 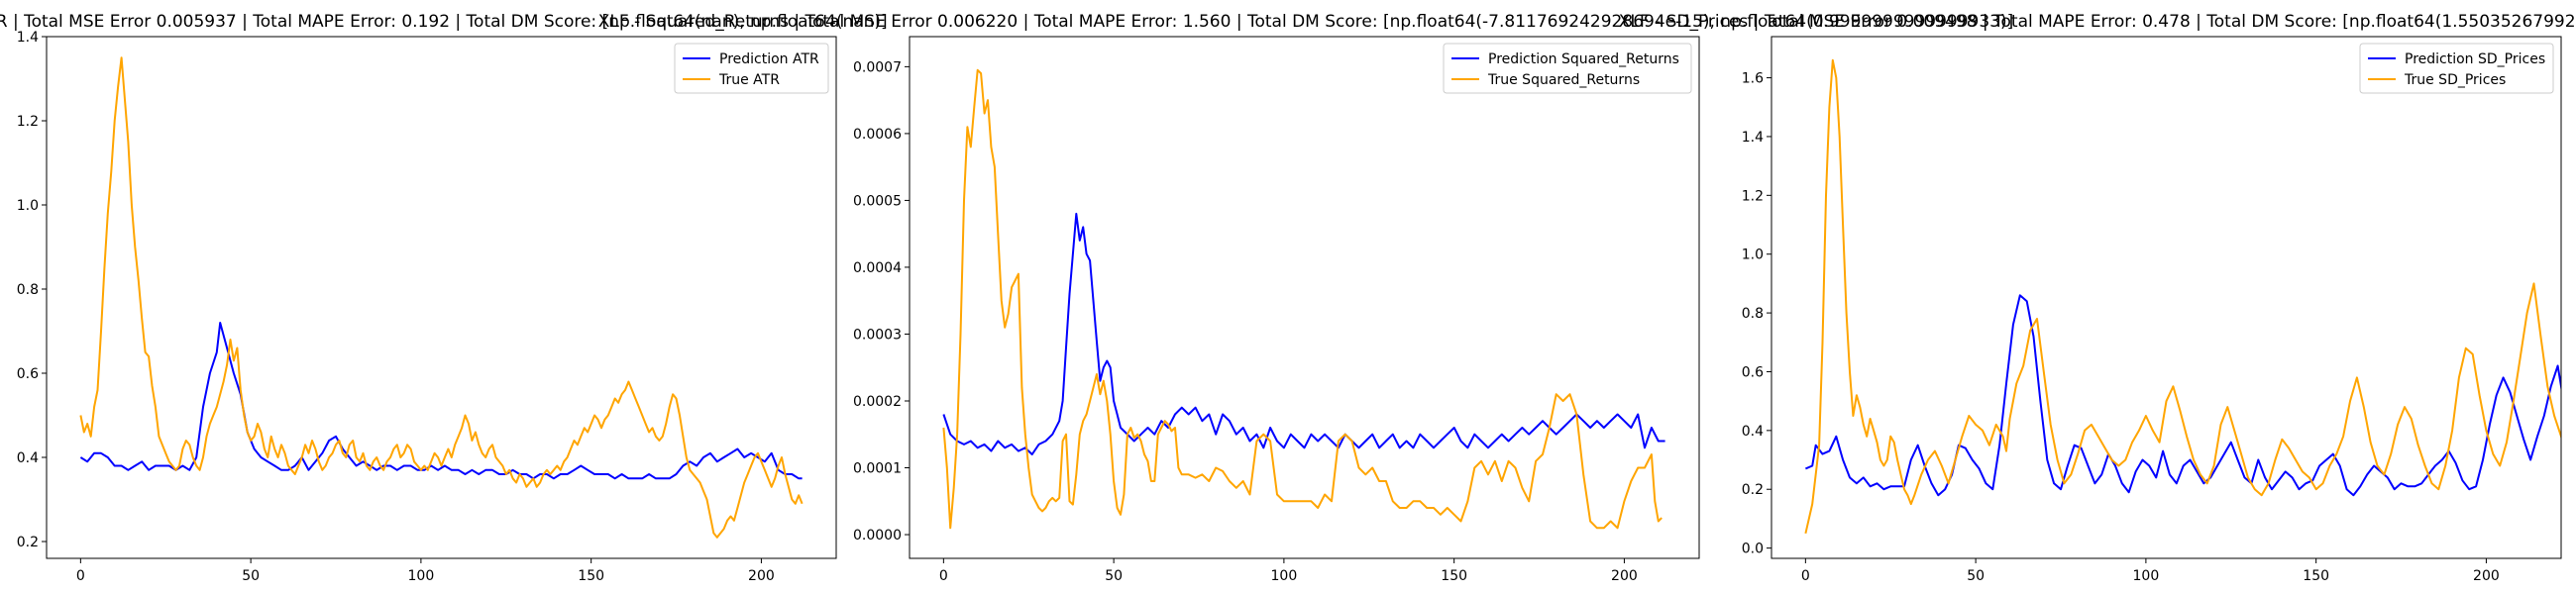 I want to click on legend-label: True Squared_Returns, so click(x=1564, y=80).